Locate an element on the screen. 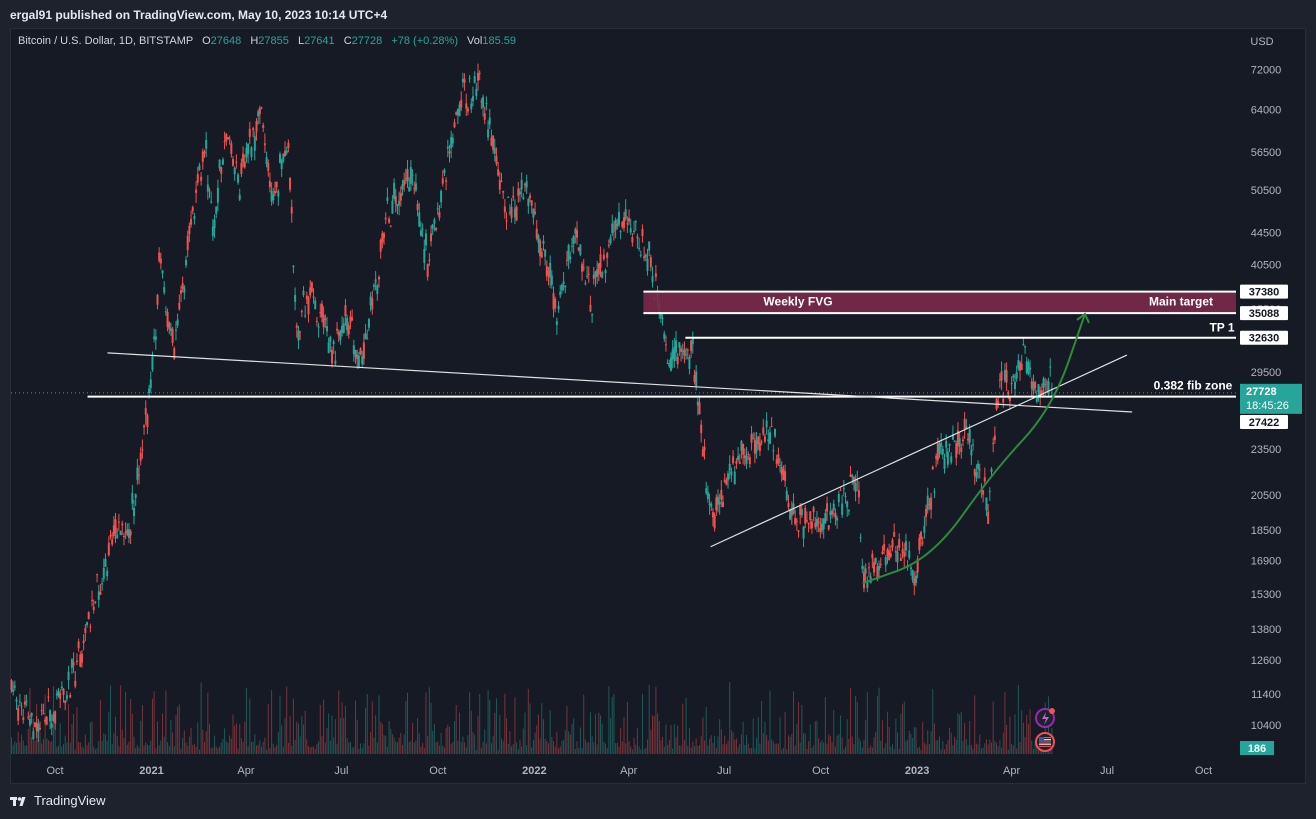 This screenshot has height=819, width=1316. current-price-badge: 27728 18:45:26 is located at coordinates (1271, 398).